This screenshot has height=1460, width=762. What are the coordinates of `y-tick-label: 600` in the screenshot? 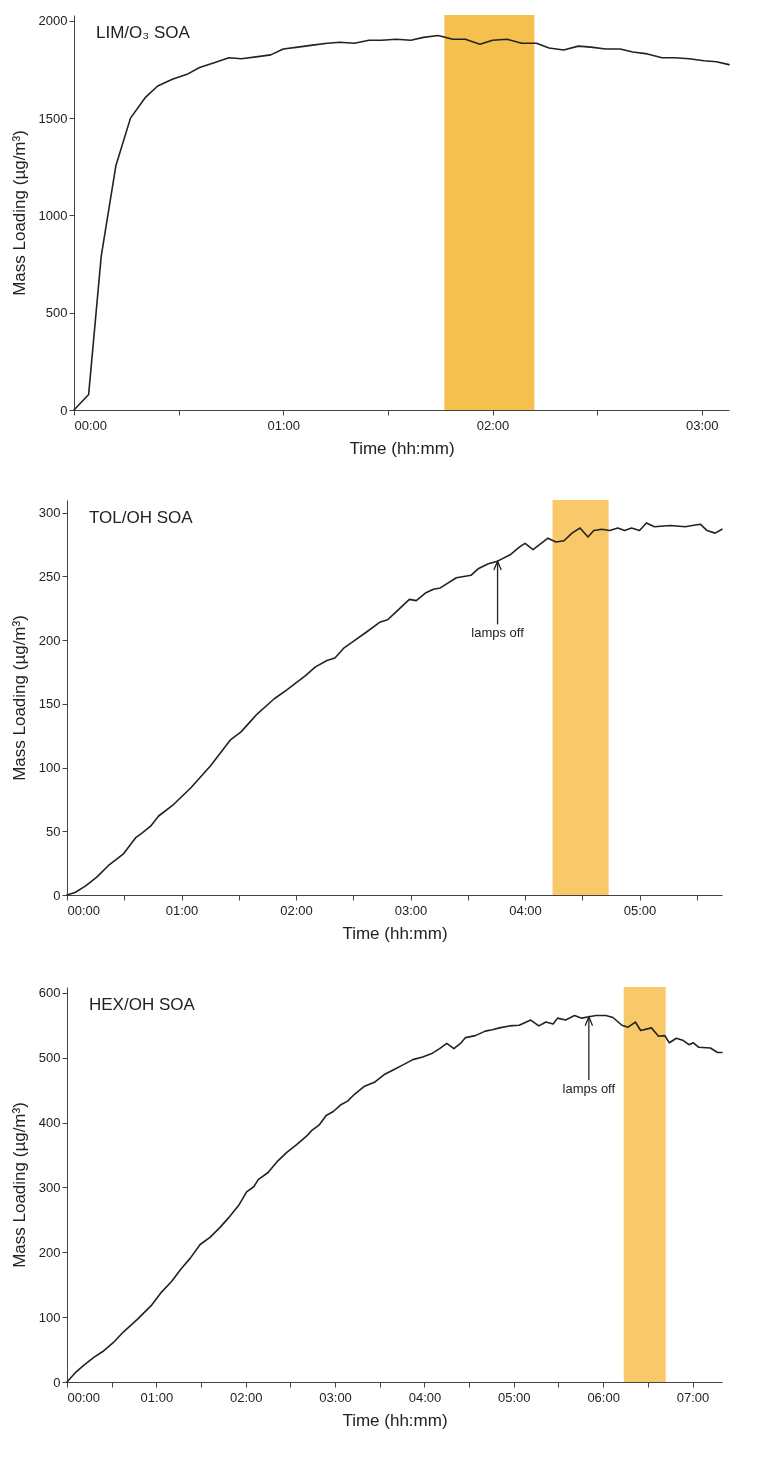 It's located at (49, 993).